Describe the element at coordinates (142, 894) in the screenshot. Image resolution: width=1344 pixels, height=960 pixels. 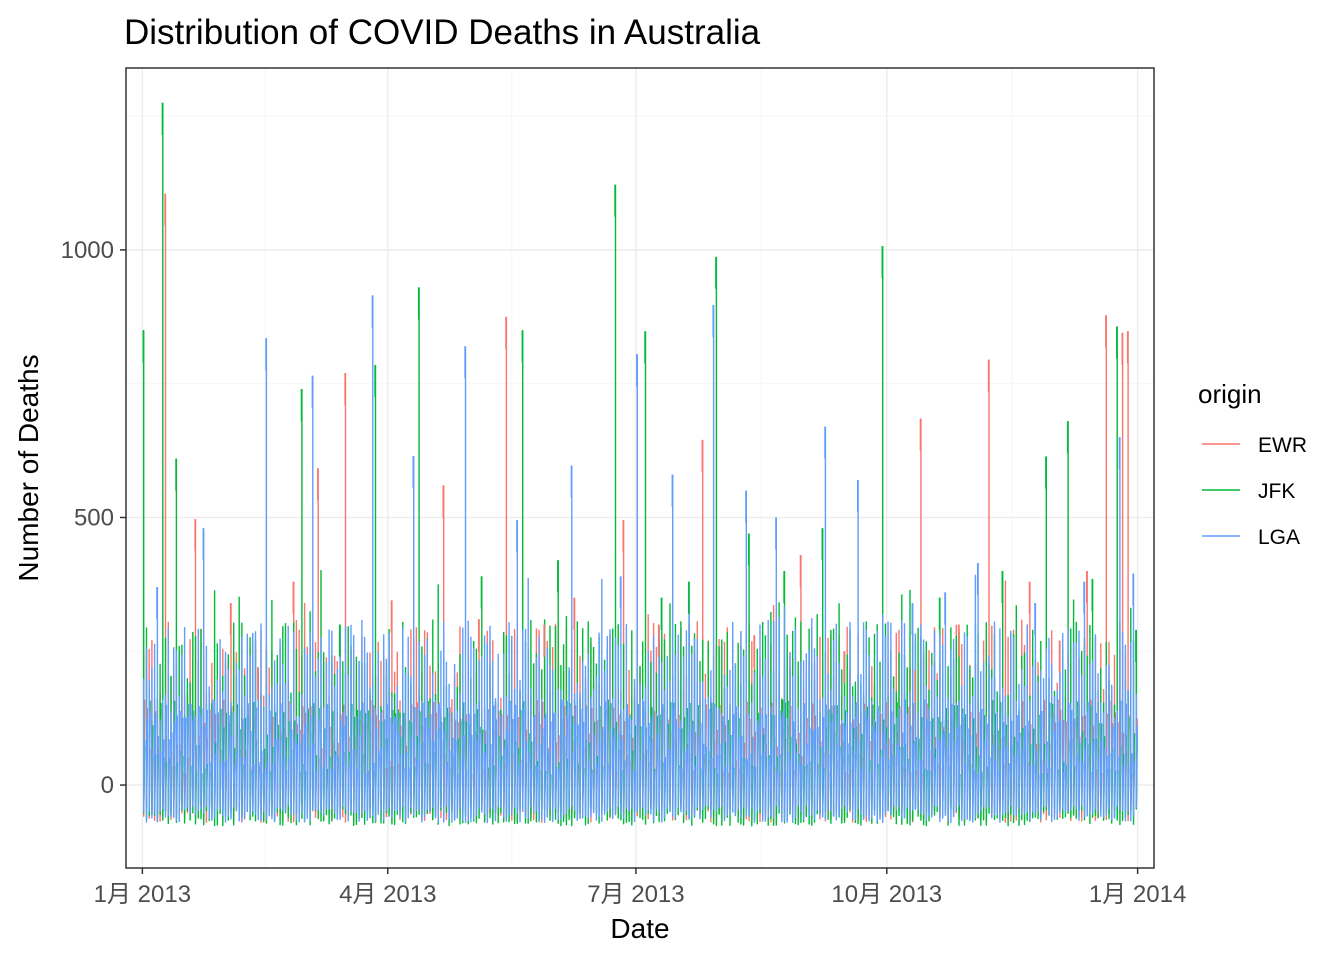
I see `x-tick-label: 1月 2013` at that location.